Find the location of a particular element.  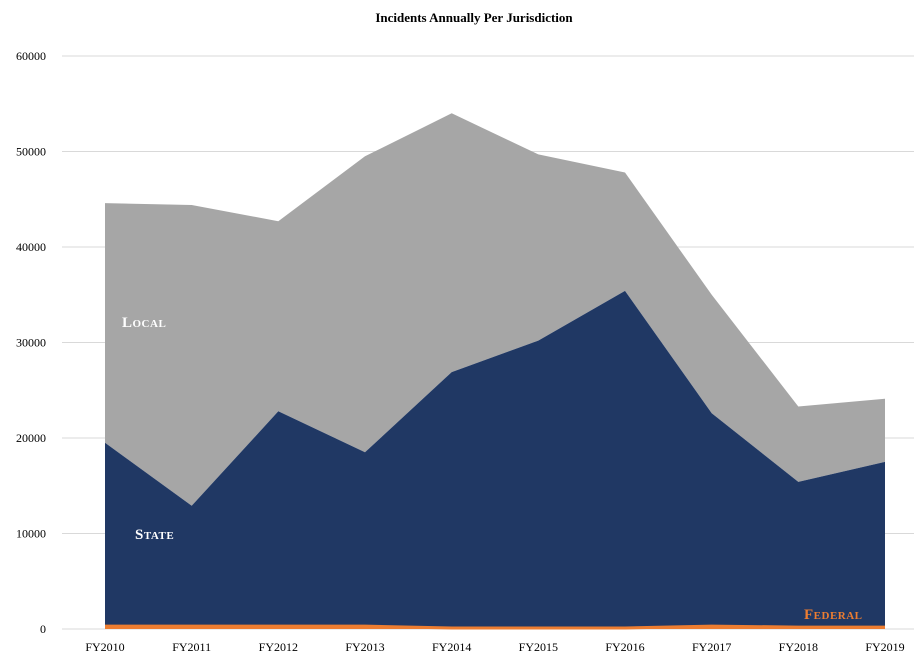

y-tick-label: 40000 is located at coordinates (31, 247).